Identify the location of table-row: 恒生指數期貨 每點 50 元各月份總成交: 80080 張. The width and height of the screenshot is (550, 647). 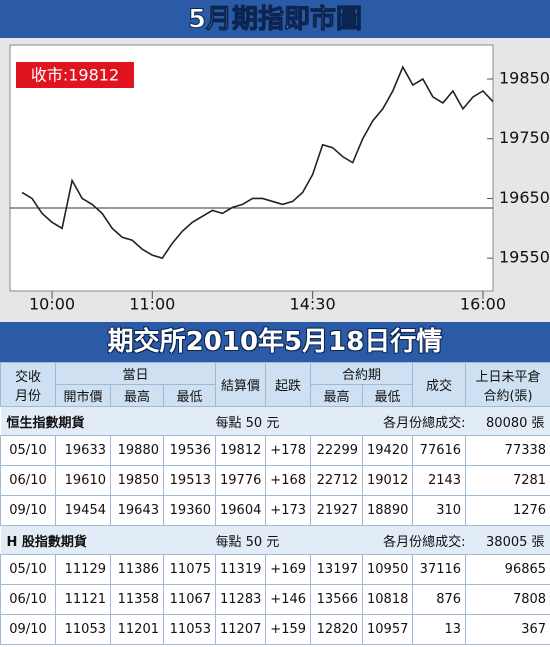
(275, 421).